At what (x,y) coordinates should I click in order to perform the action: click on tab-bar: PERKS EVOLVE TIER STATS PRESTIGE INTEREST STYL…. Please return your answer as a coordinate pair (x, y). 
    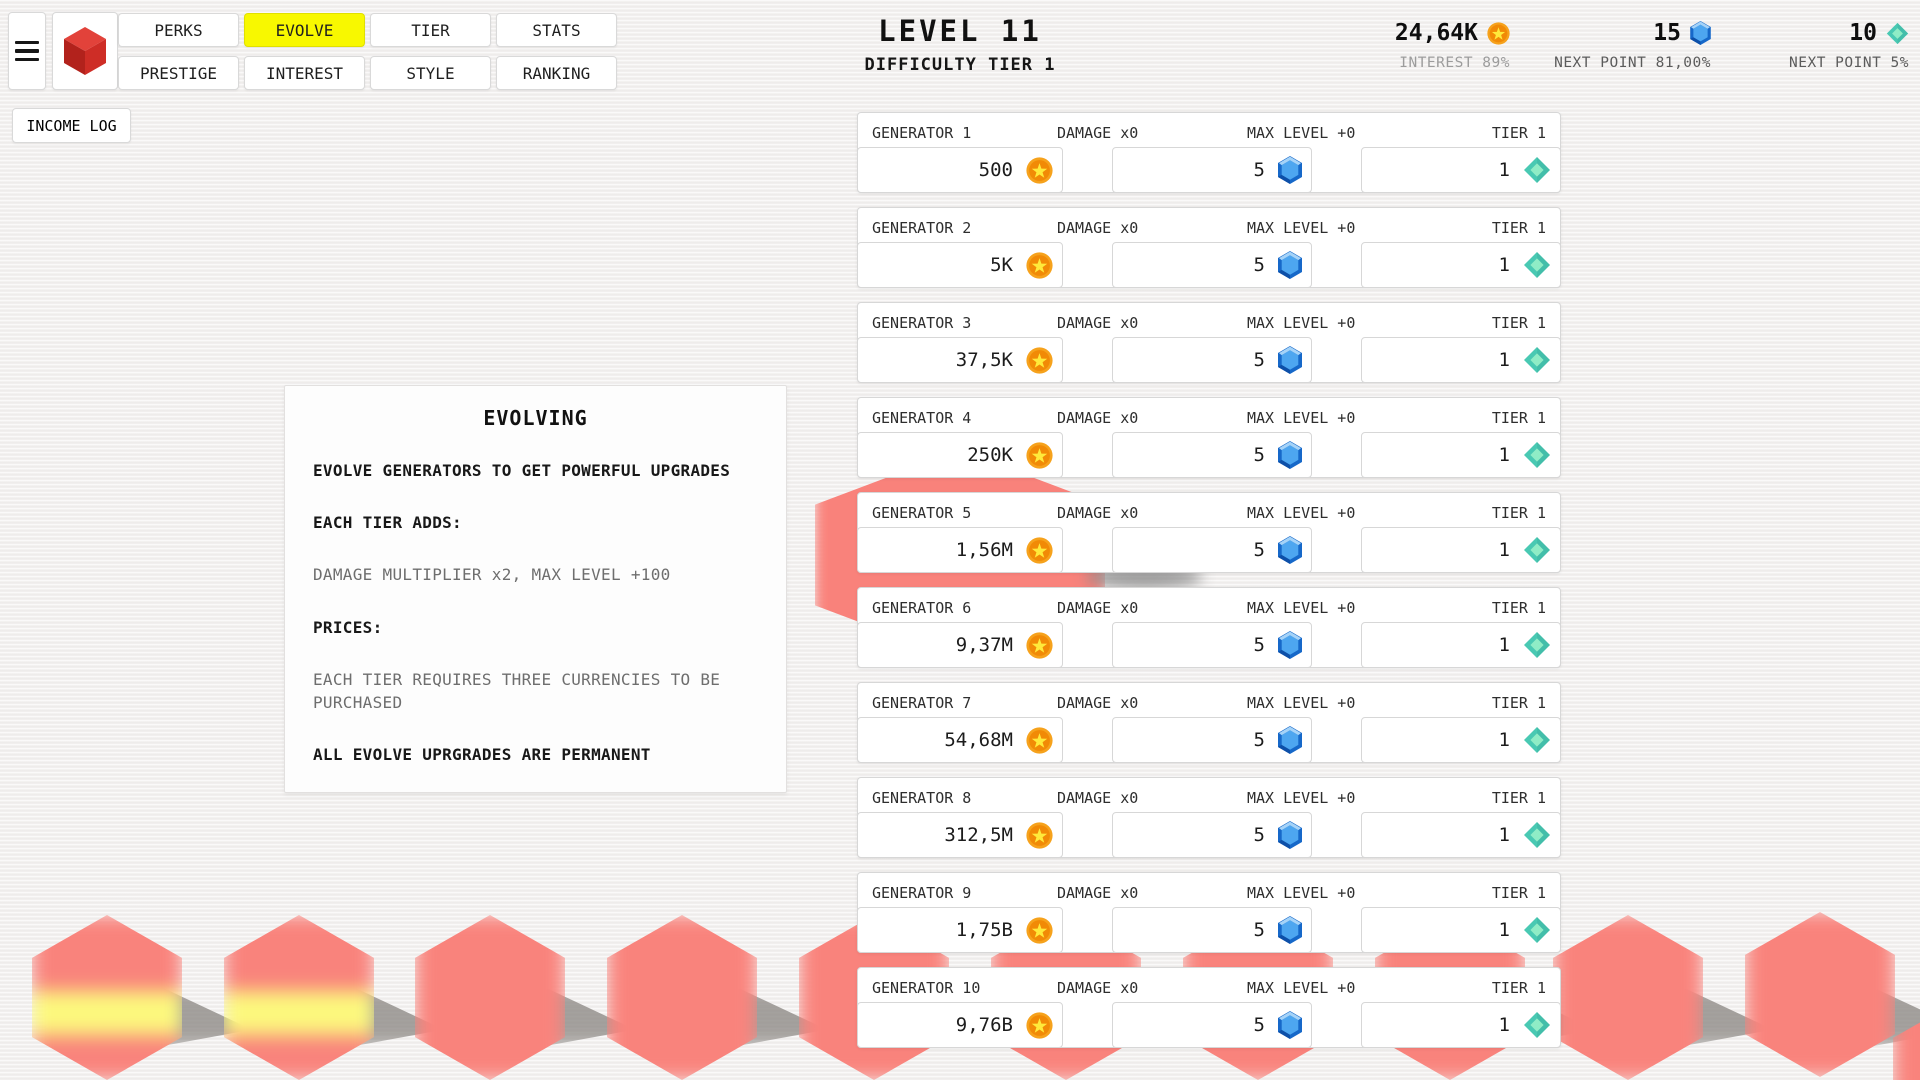
    Looking at the image, I should click on (367, 51).